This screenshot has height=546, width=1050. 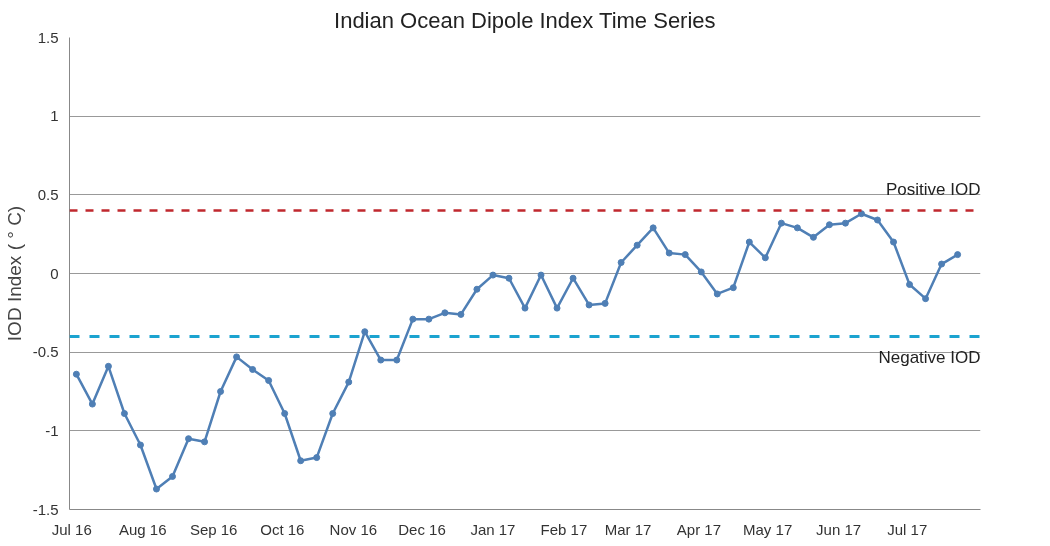 I want to click on y-tick-label: -1, so click(x=52, y=430).